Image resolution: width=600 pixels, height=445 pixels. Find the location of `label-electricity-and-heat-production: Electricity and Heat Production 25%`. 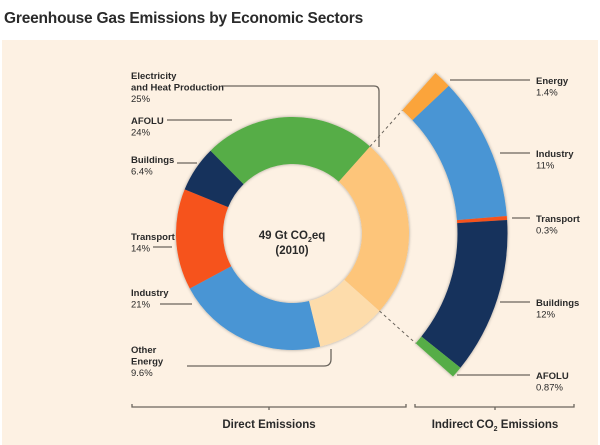

label-electricity-and-heat-production: Electricity and Heat Production 25% is located at coordinates (177, 88).